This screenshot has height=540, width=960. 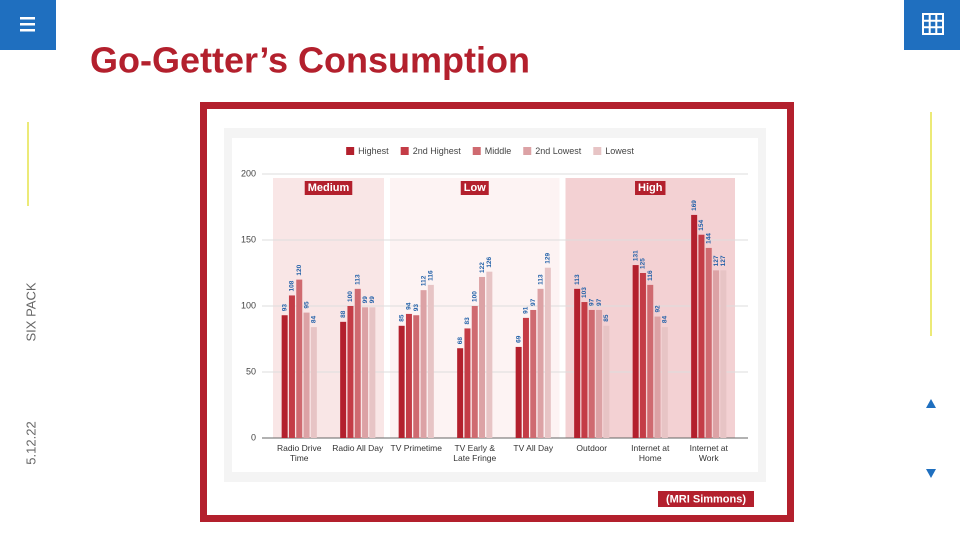 I want to click on value-label: 95, so click(x=306, y=305).